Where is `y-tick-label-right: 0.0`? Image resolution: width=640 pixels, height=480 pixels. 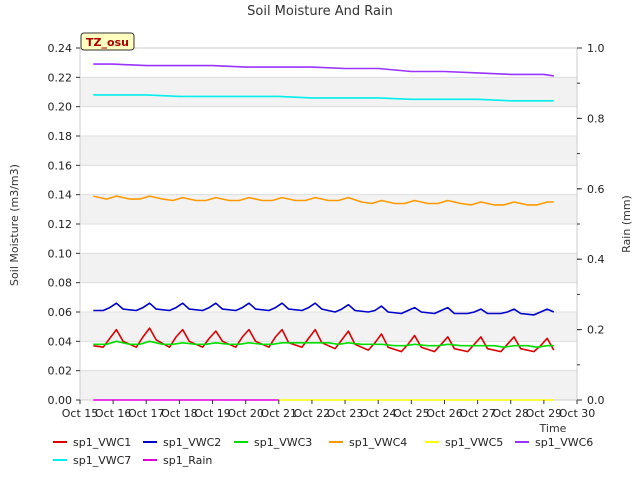
y-tick-label-right: 0.0 is located at coordinates (596, 400).